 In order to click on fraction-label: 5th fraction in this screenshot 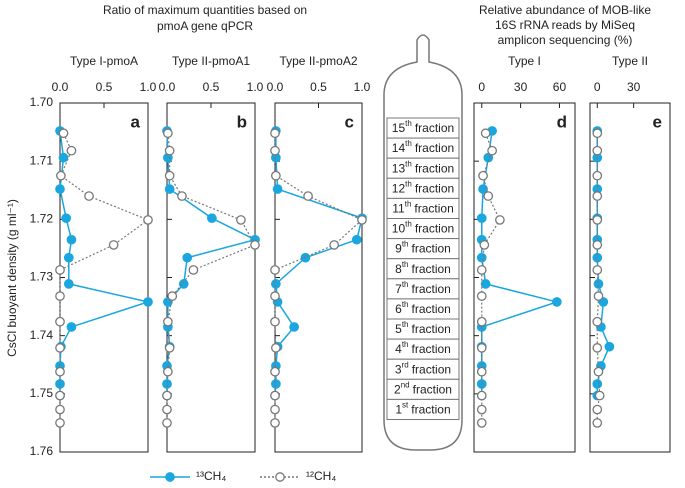, I will do `click(423, 328)`.